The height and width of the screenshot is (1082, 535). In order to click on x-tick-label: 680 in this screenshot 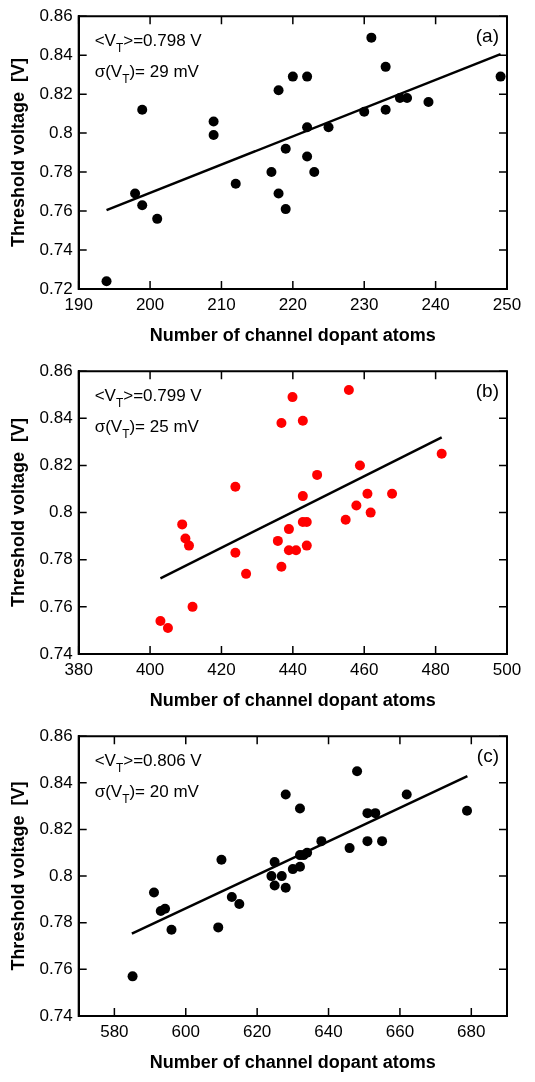, I will do `click(471, 1031)`.